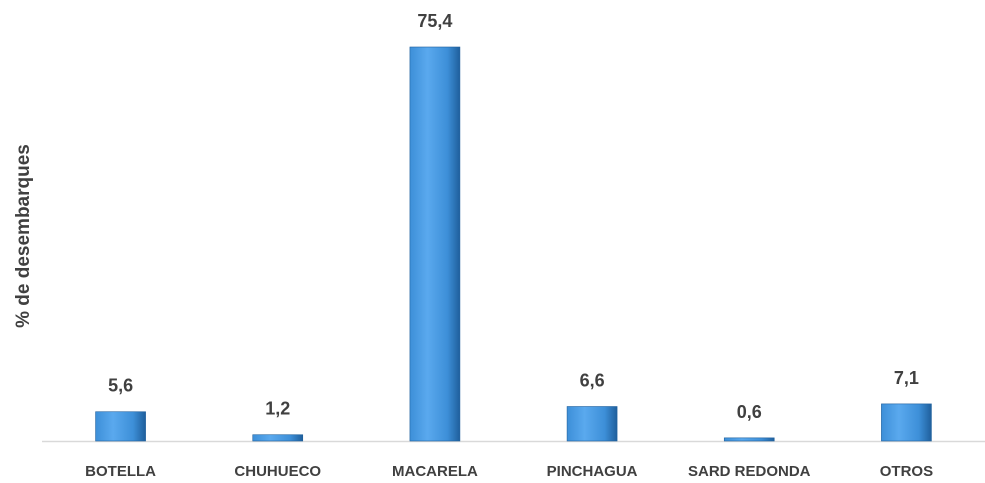  What do you see at coordinates (120, 426) in the screenshot?
I see `bar-botella` at bounding box center [120, 426].